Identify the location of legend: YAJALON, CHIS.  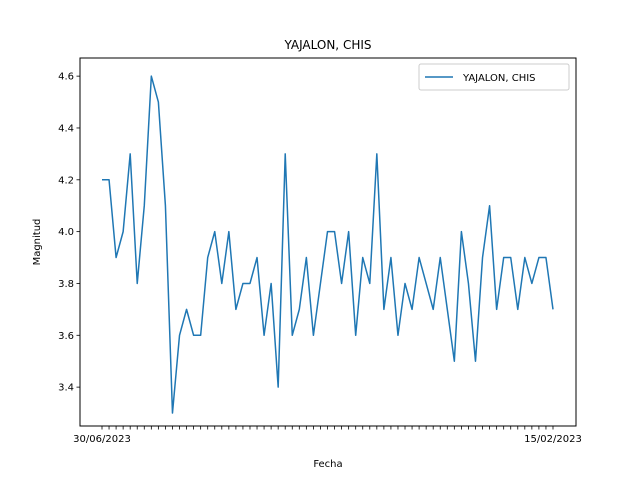
(494, 77).